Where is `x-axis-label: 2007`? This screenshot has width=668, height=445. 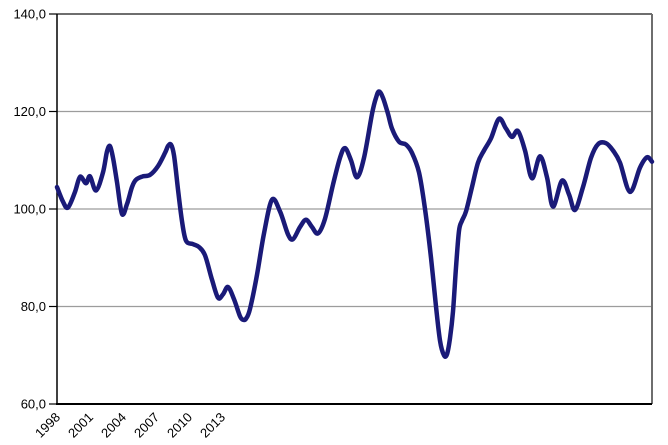
x-axis-label: 2007 is located at coordinates (146, 425).